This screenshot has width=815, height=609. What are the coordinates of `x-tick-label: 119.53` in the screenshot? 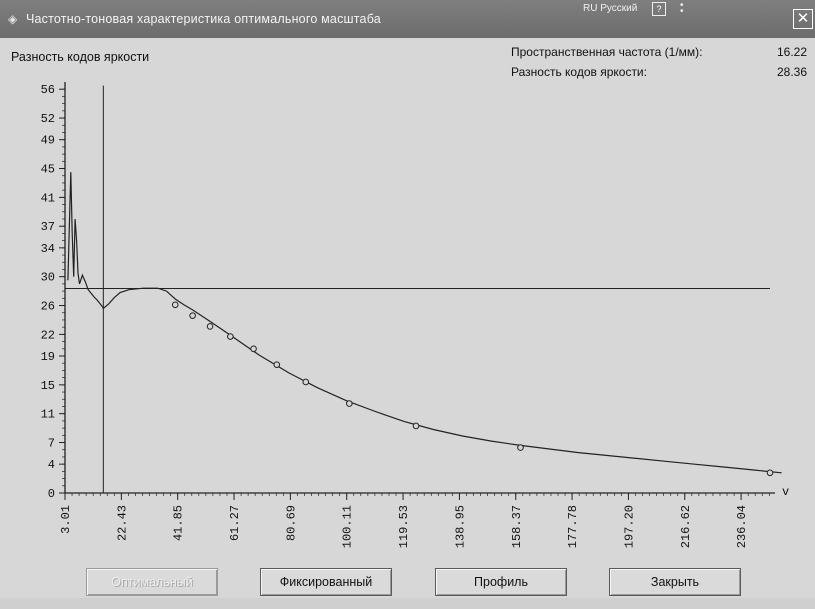 It's located at (404, 526).